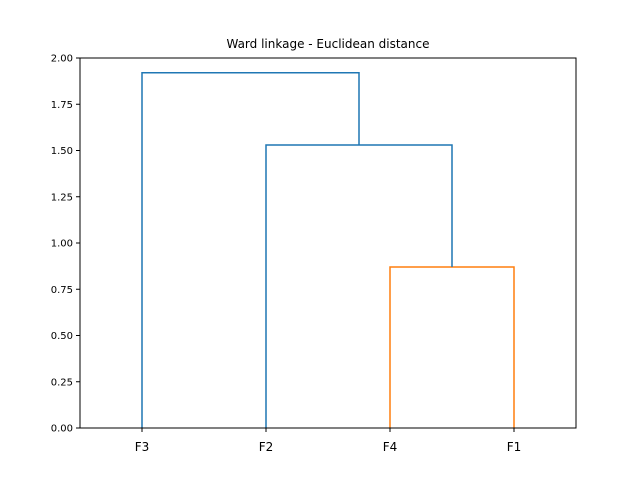 The height and width of the screenshot is (480, 640). Describe the element at coordinates (328, 441) in the screenshot. I see `x-axis: F3 F2 F4 F1` at that location.